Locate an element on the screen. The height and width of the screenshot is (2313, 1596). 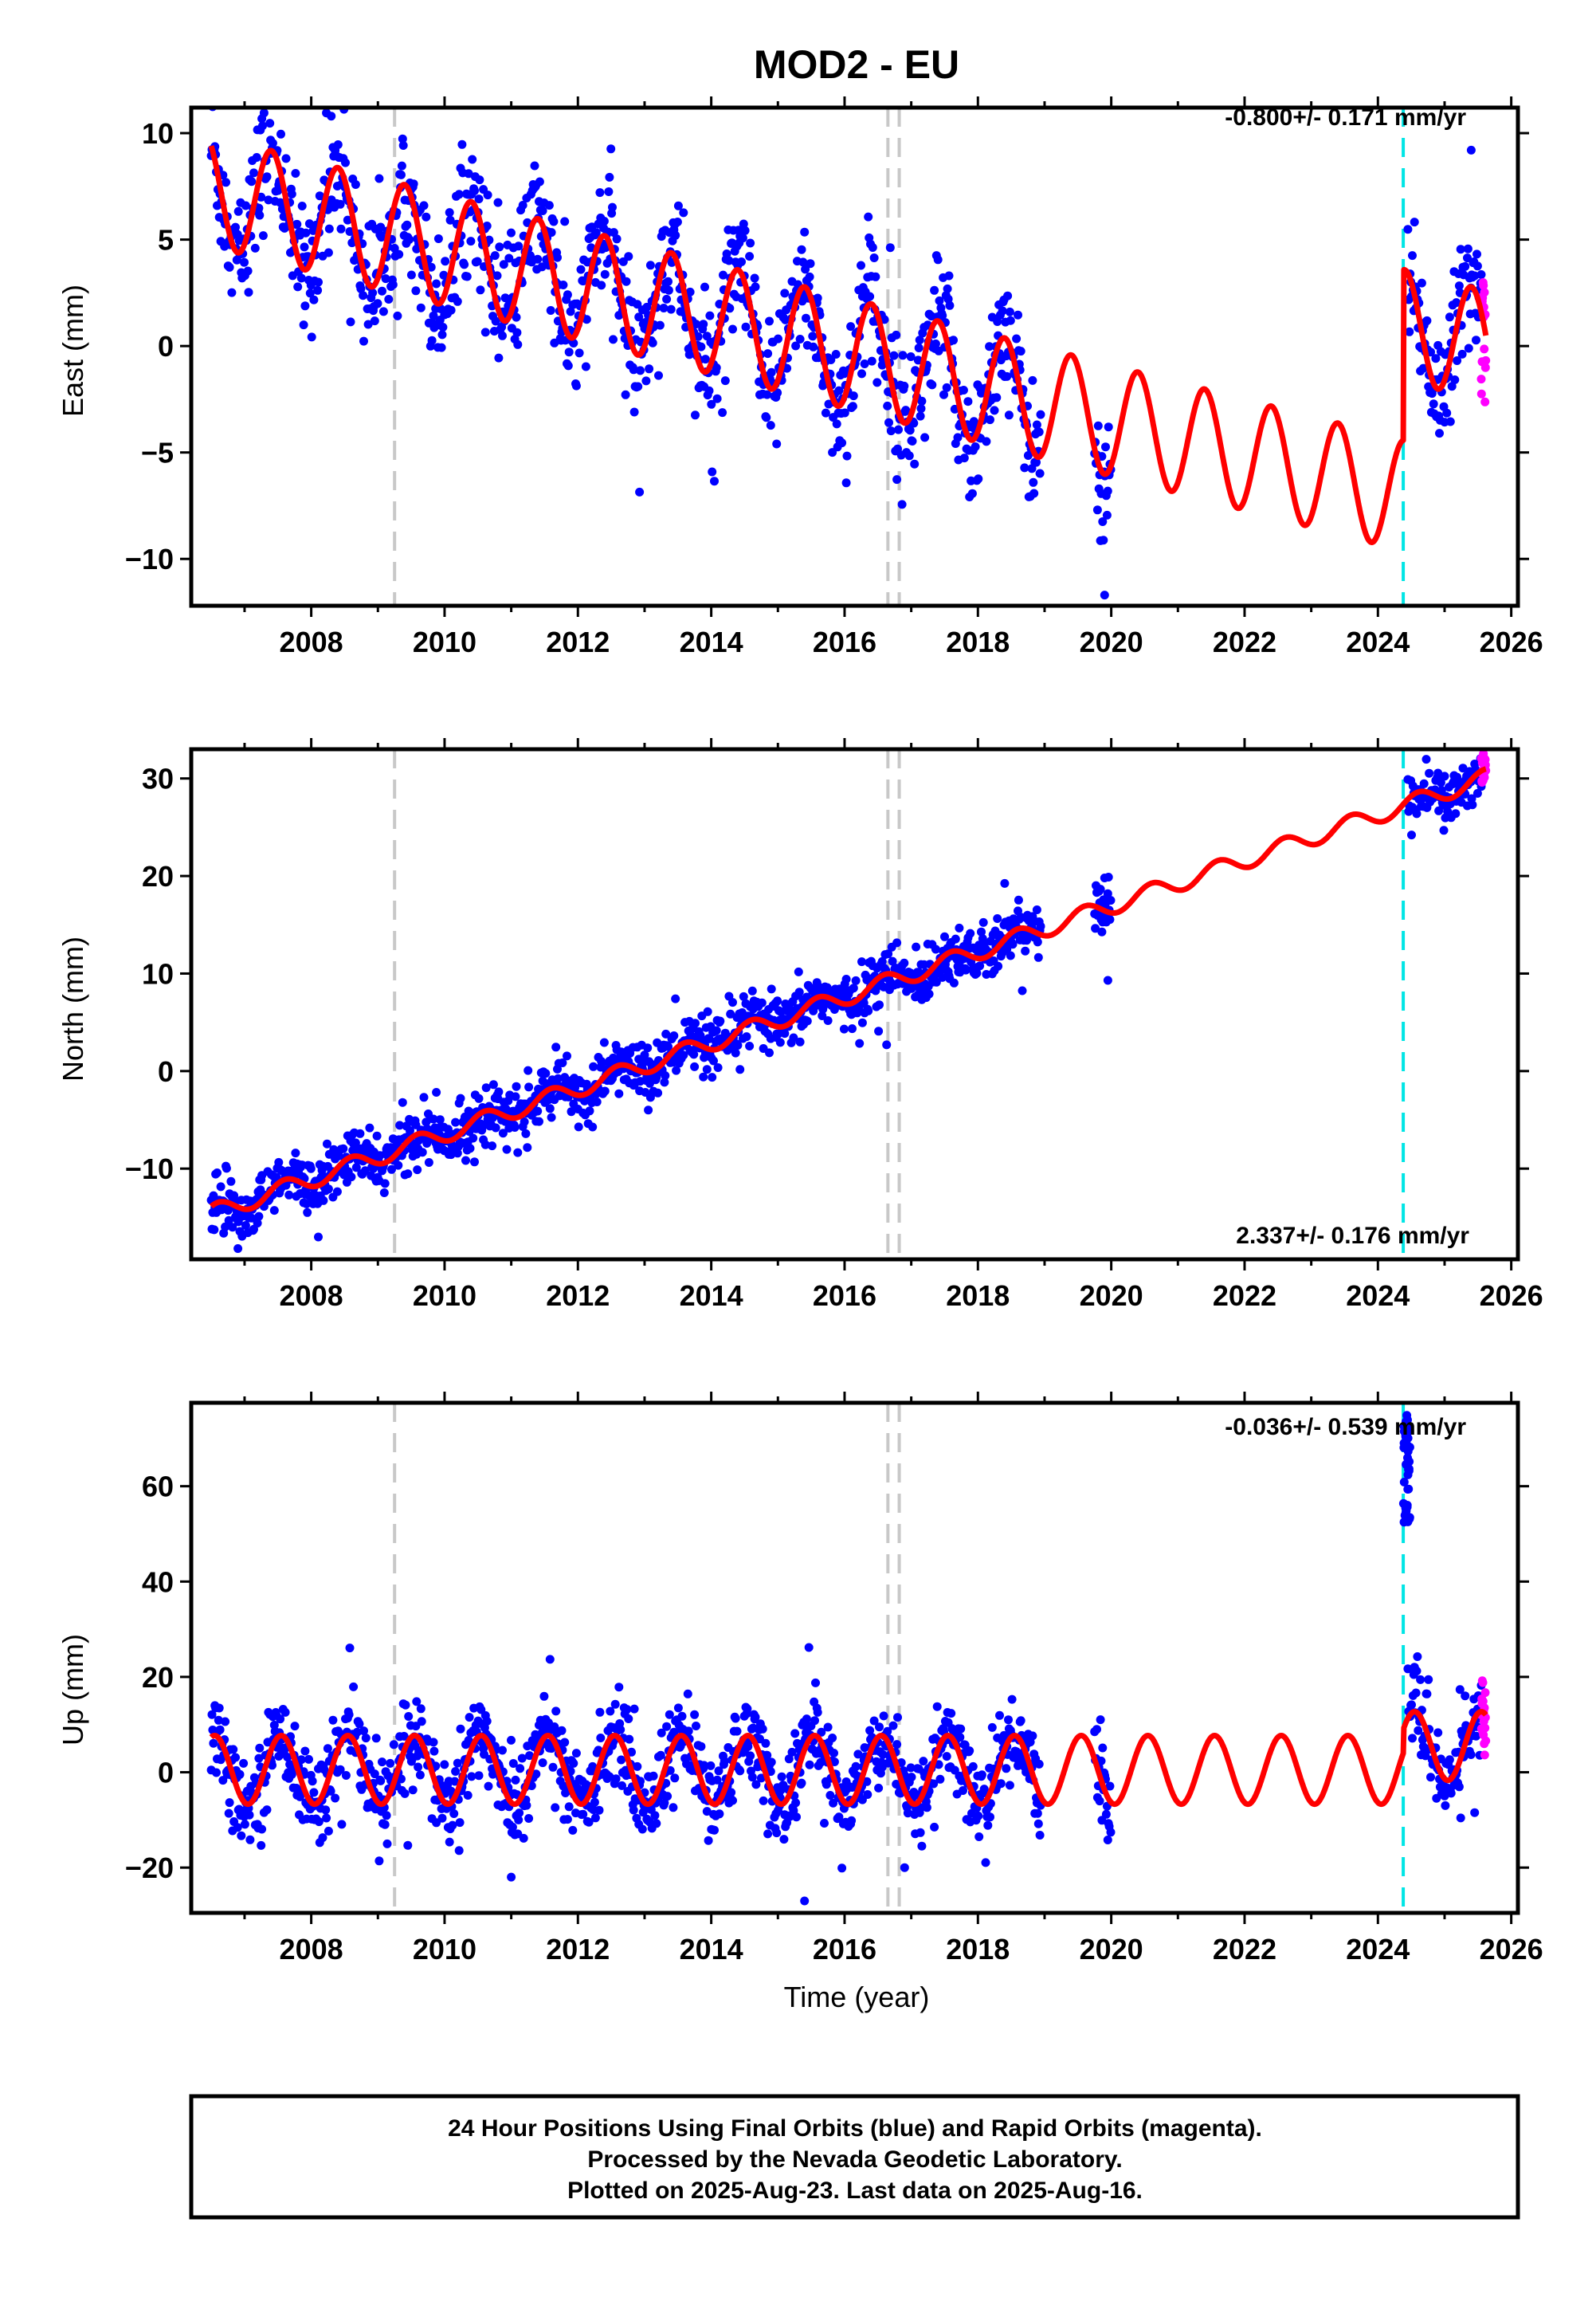
east-x-tick-label: 2020 is located at coordinates (1112, 642).